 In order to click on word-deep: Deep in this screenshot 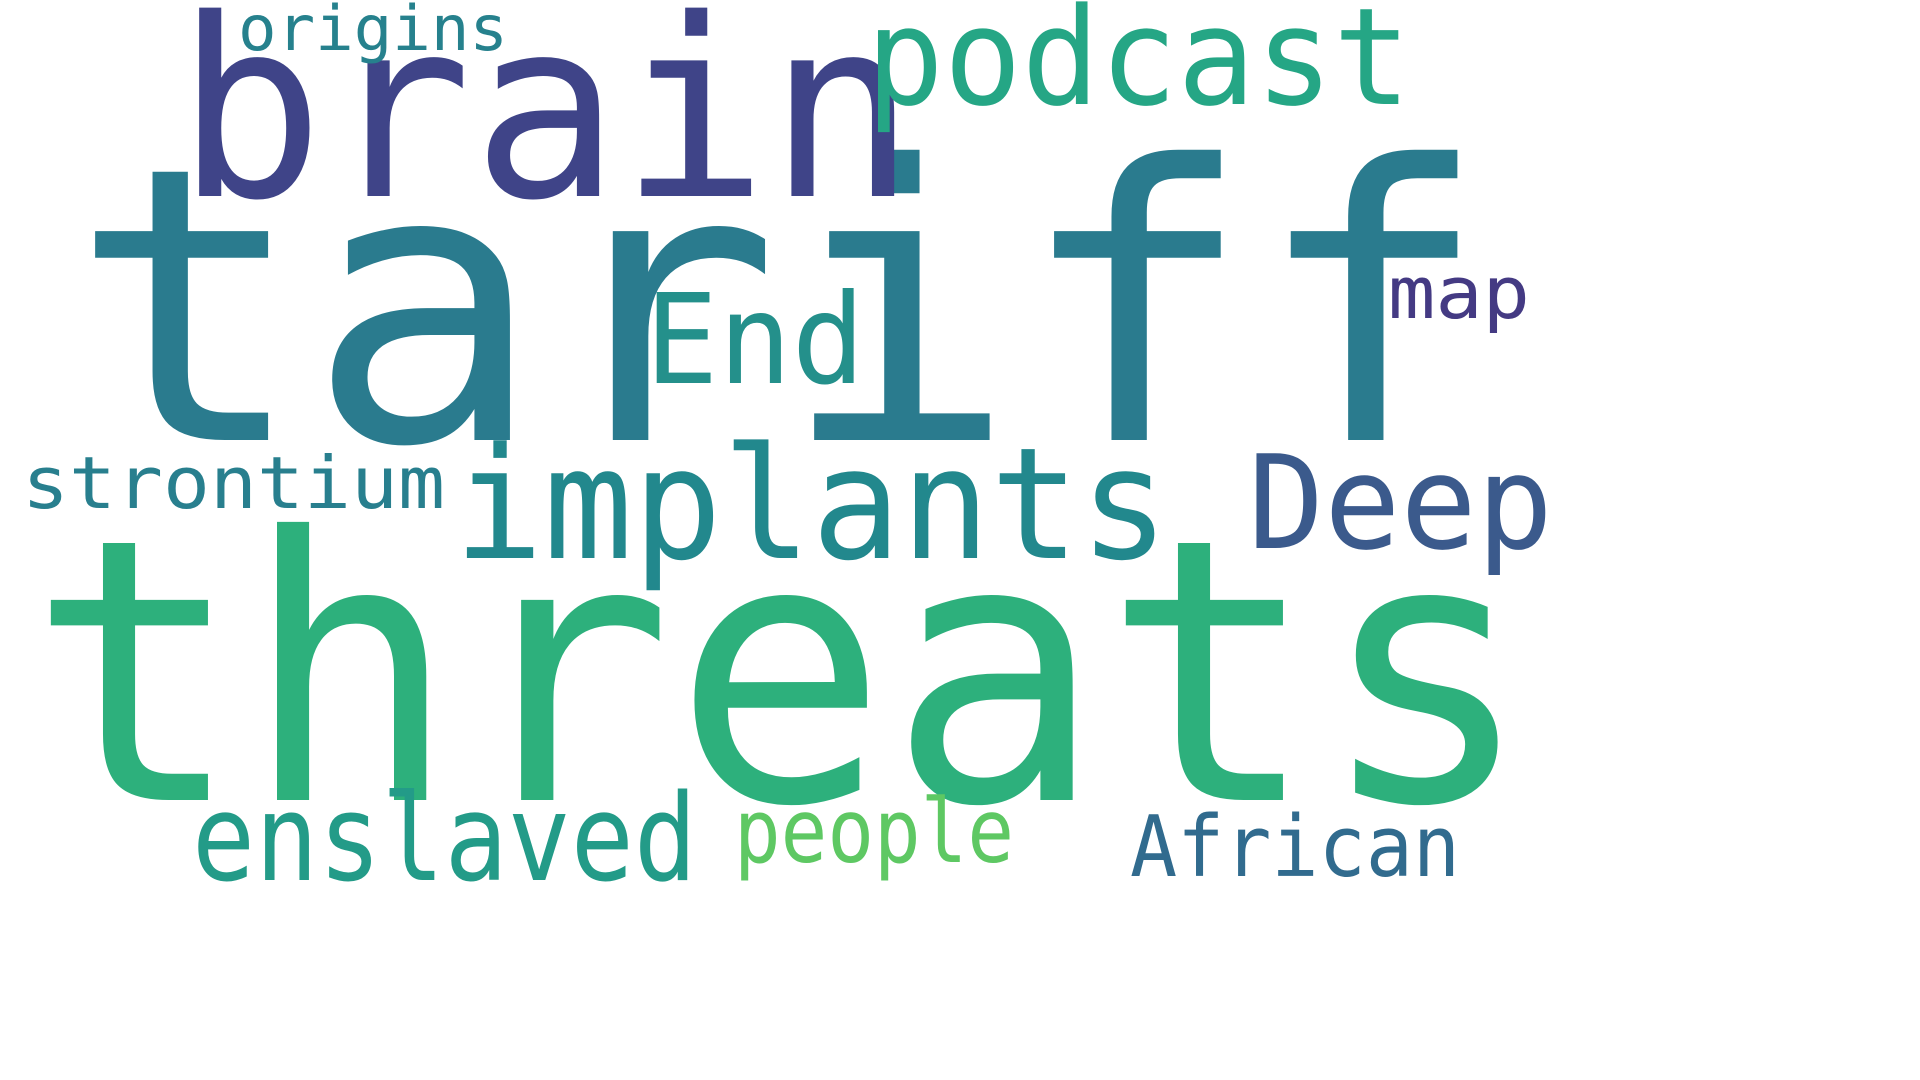, I will do `click(1400, 503)`.